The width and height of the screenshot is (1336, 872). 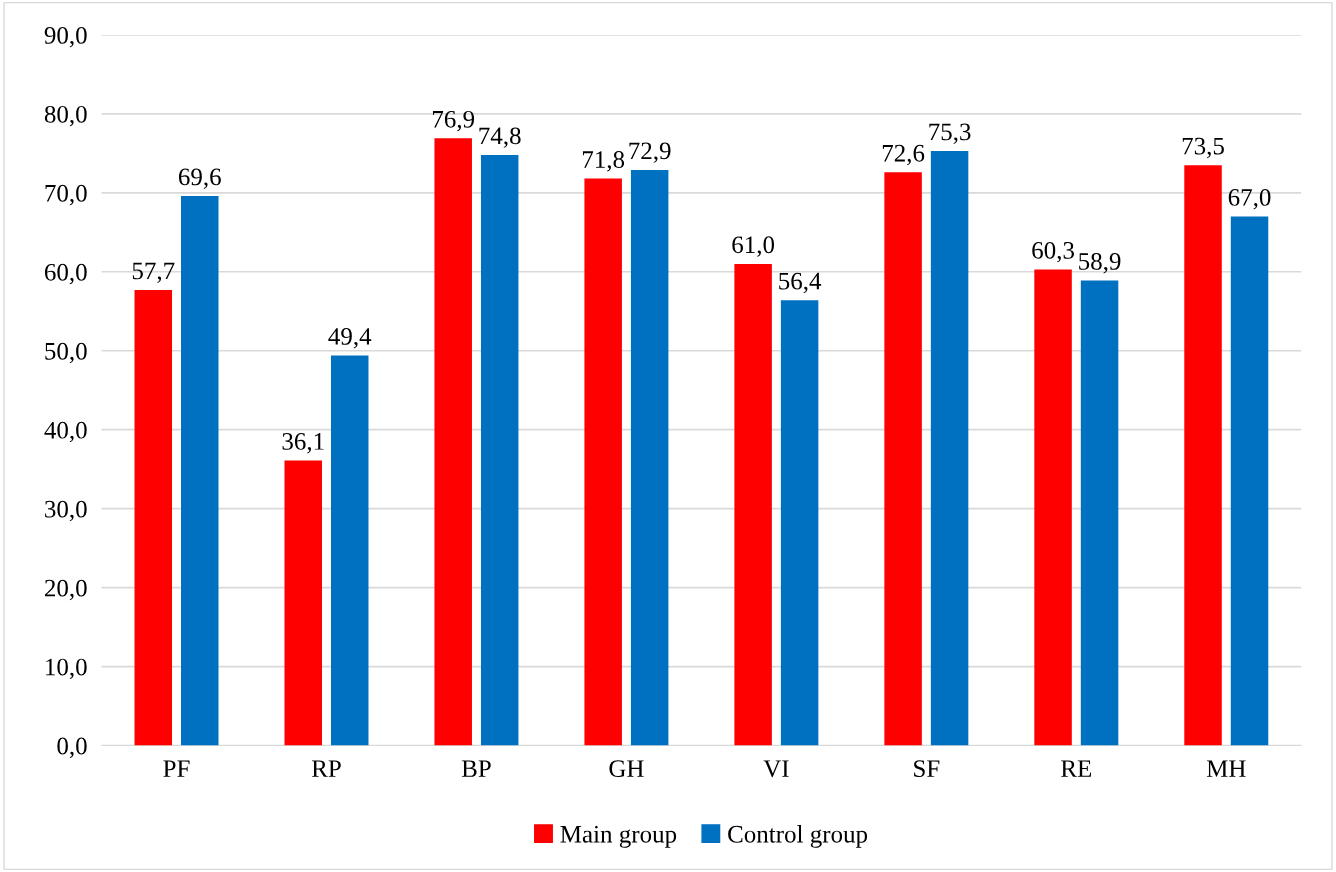 What do you see at coordinates (500, 137) in the screenshot?
I see `data-label: 74,8` at bounding box center [500, 137].